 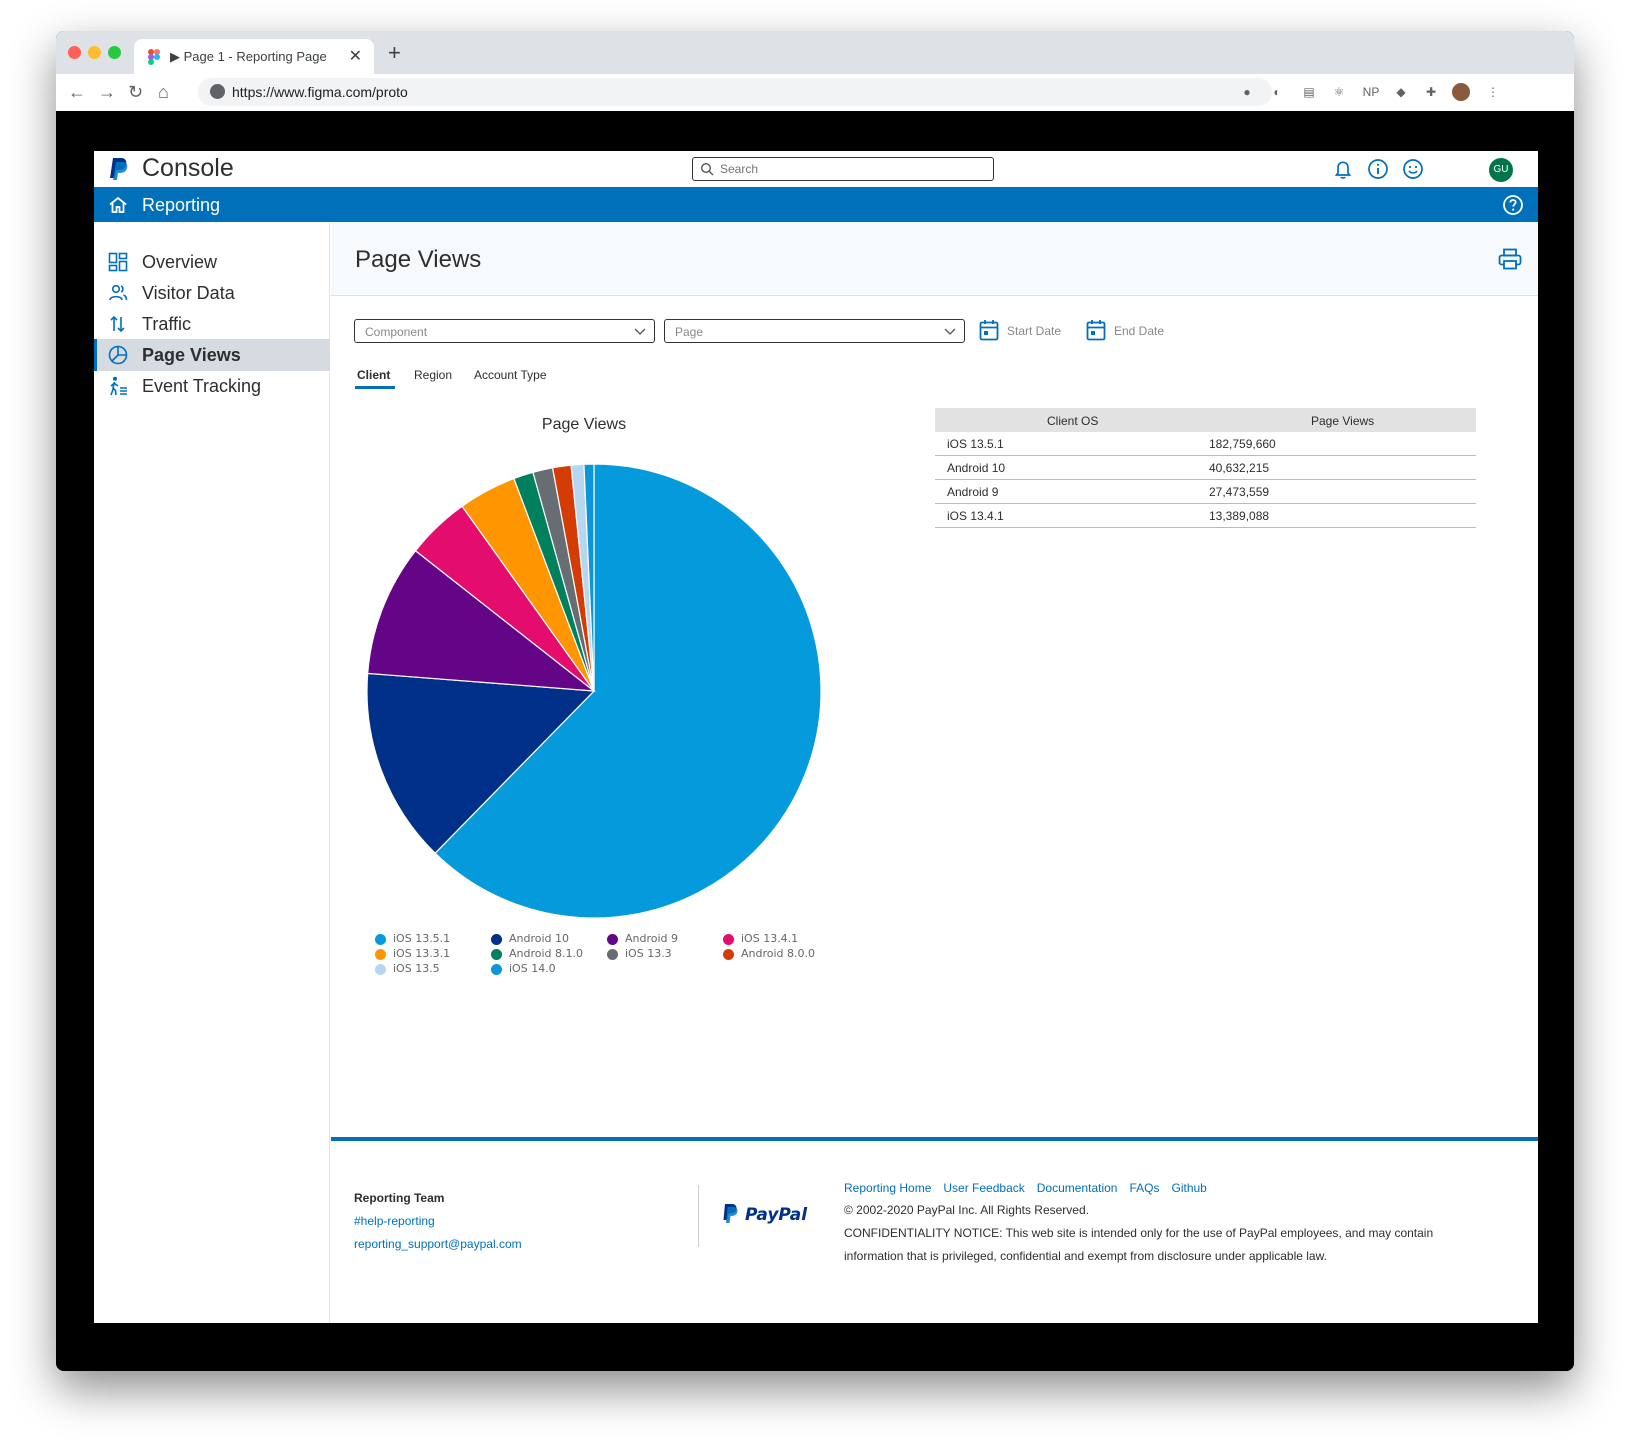 What do you see at coordinates (1027, 331) in the screenshot?
I see `start-date-picker: Start Date` at bounding box center [1027, 331].